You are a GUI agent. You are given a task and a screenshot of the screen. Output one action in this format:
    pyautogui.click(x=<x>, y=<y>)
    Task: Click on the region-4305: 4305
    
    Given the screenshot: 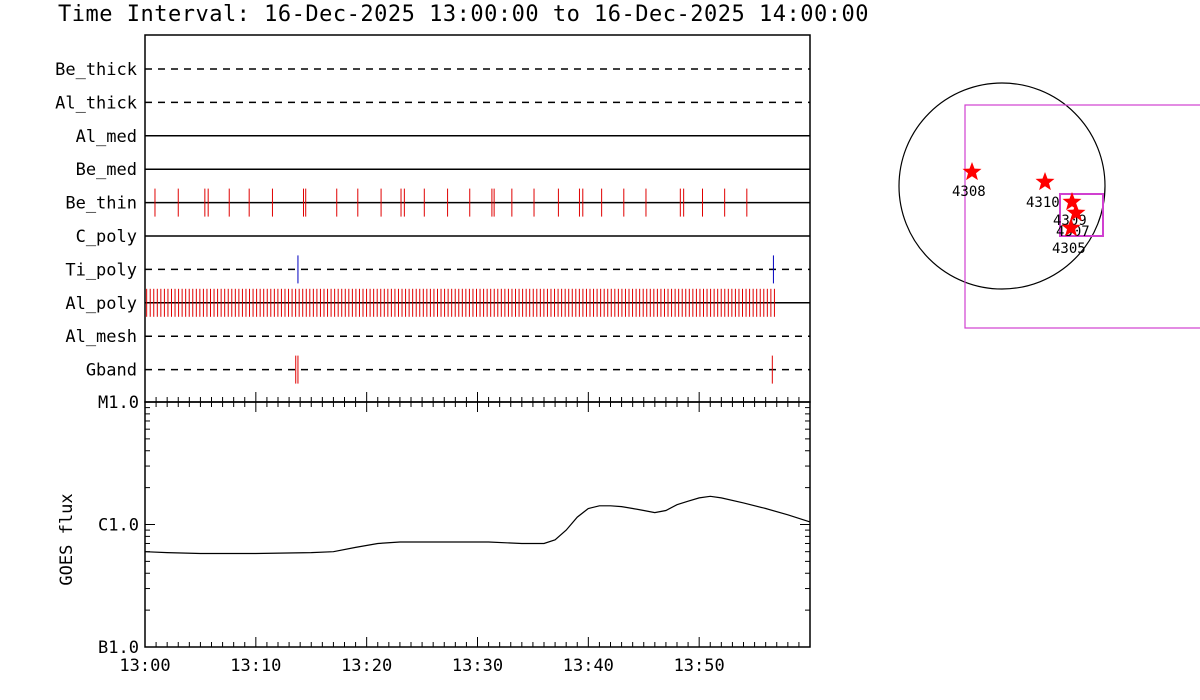 What is the action you would take?
    pyautogui.click(x=1069, y=237)
    